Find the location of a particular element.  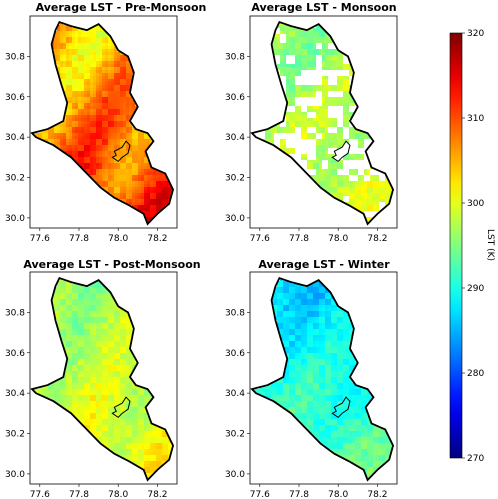

panel-title: Average LST - Pre-Monsoon is located at coordinates (121, 7).